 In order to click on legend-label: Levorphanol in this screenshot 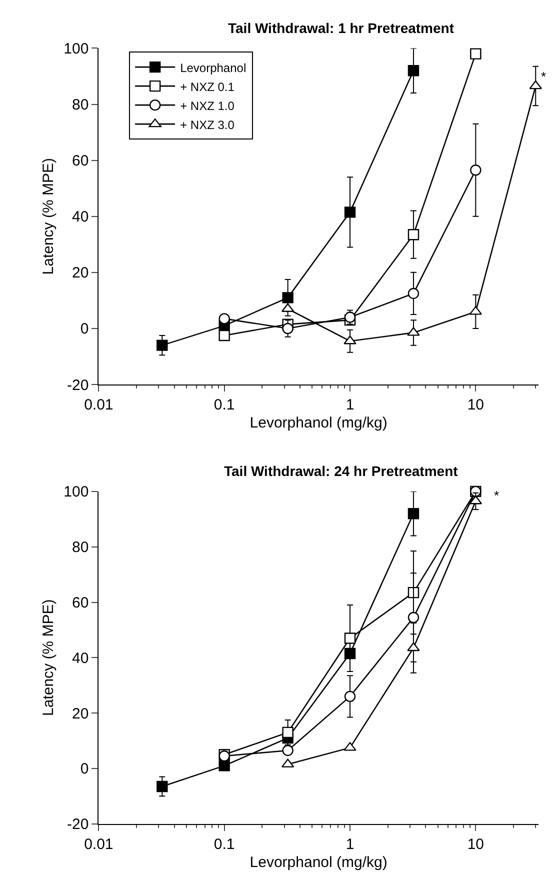, I will do `click(213, 67)`.